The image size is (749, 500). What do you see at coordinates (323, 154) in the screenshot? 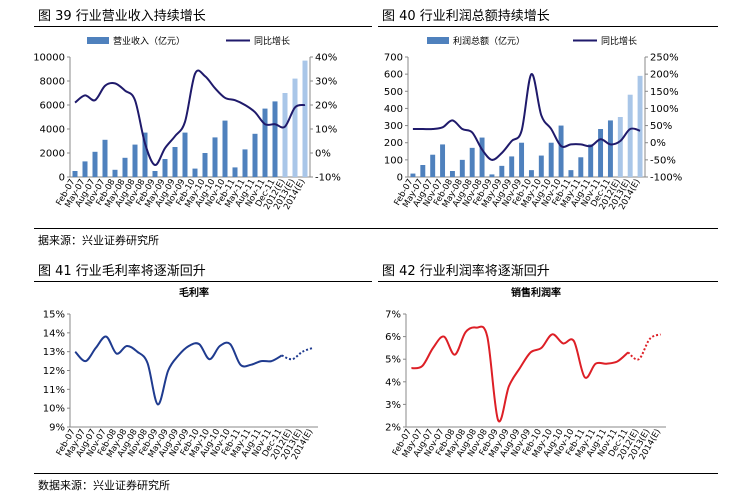
I see `c39-y2-tick-label: 0%` at bounding box center [323, 154].